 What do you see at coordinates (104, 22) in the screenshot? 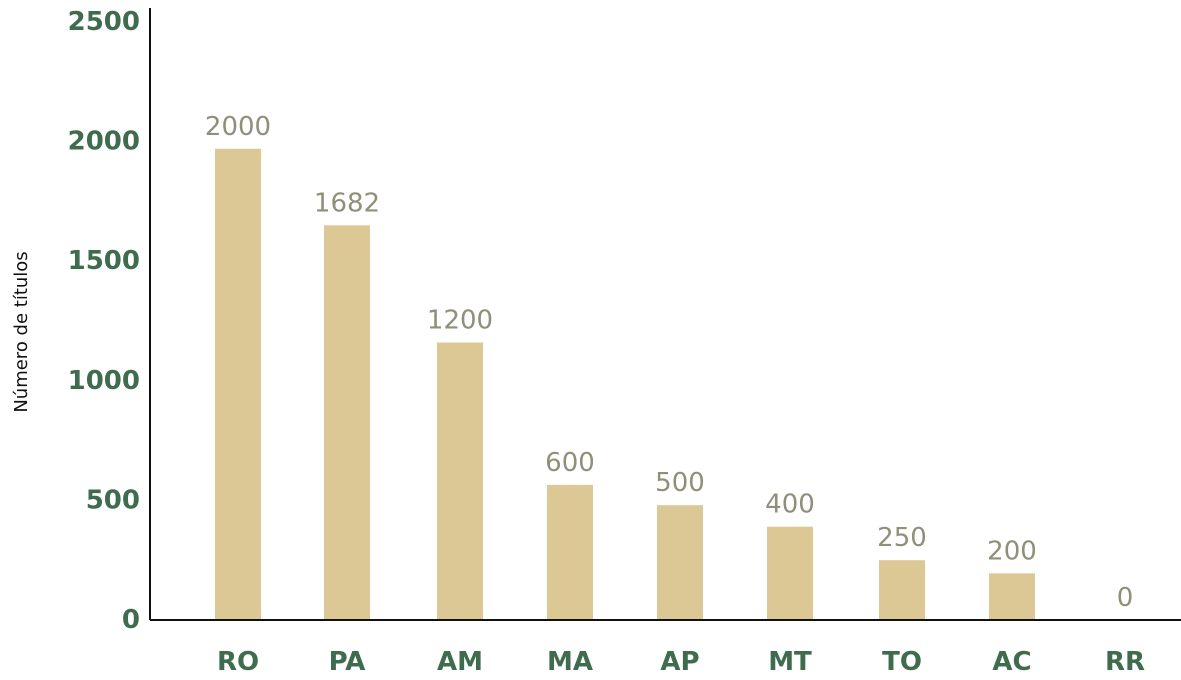
I see `y-tick-label: 2500` at bounding box center [104, 22].